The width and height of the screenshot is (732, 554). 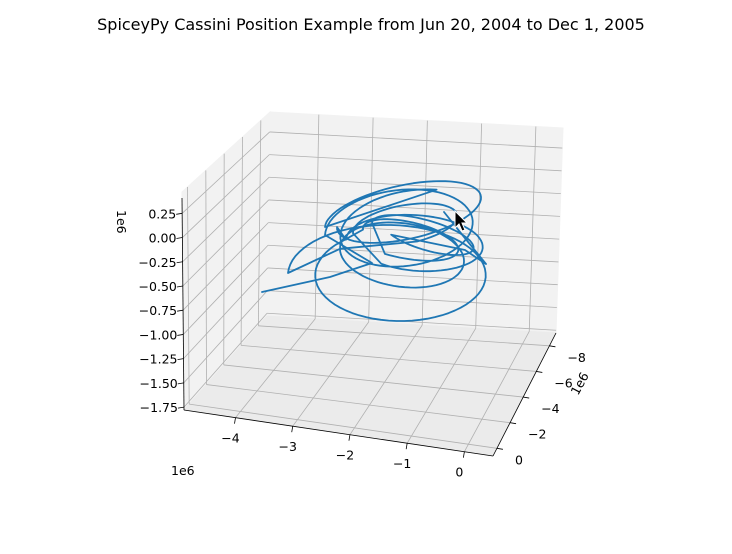 I want to click on mouse-pointer-icon, so click(x=461, y=220).